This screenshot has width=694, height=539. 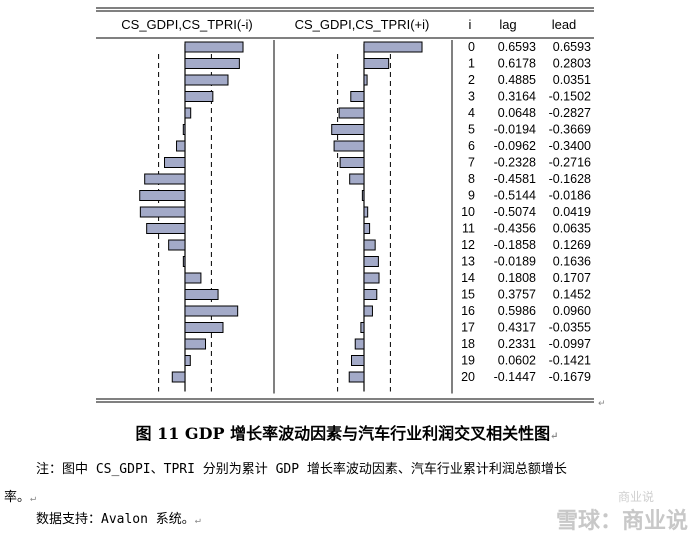 I want to click on lag-value: -0.2328, so click(x=515, y=163).